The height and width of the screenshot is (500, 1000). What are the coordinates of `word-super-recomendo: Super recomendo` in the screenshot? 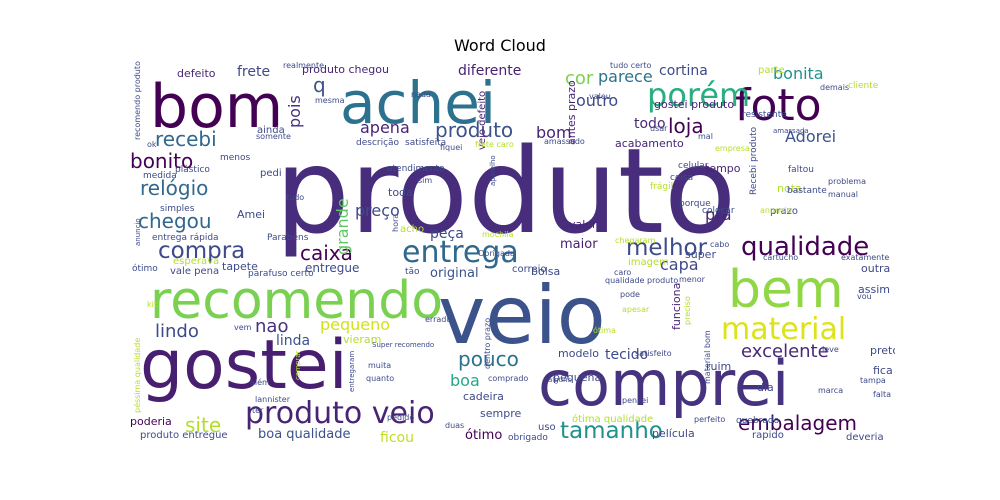 It's located at (403, 345).